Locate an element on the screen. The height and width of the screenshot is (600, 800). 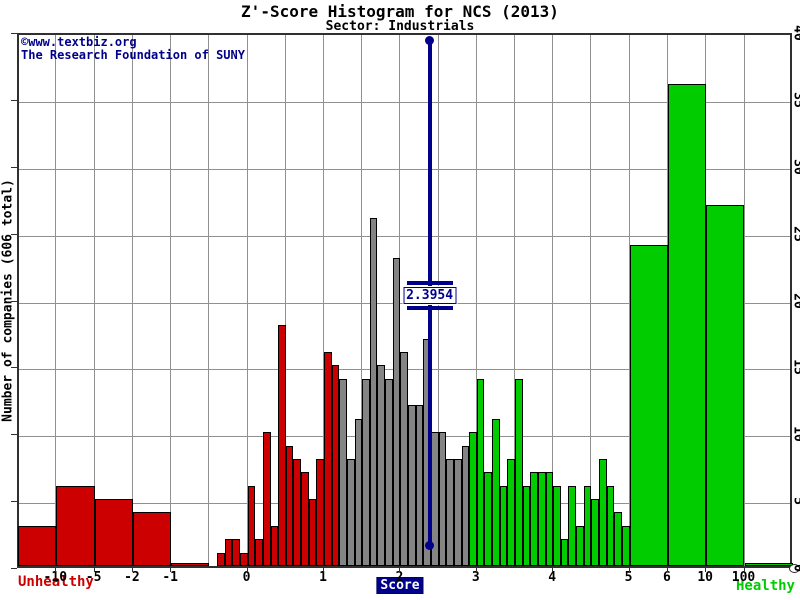
x-tick-label: 0 is located at coordinates (246, 577).